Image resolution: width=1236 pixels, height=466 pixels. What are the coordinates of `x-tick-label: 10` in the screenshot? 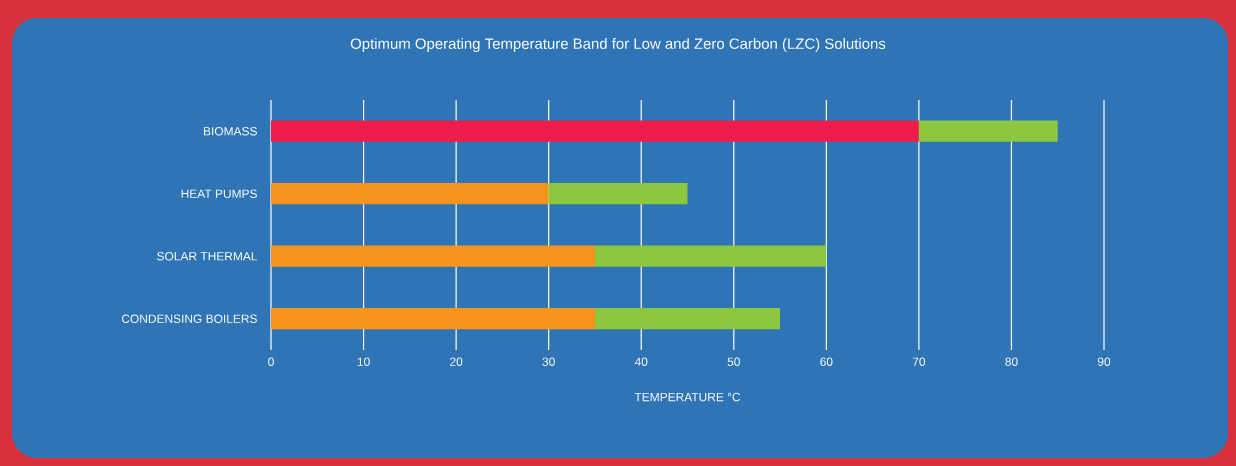 It's located at (363, 361).